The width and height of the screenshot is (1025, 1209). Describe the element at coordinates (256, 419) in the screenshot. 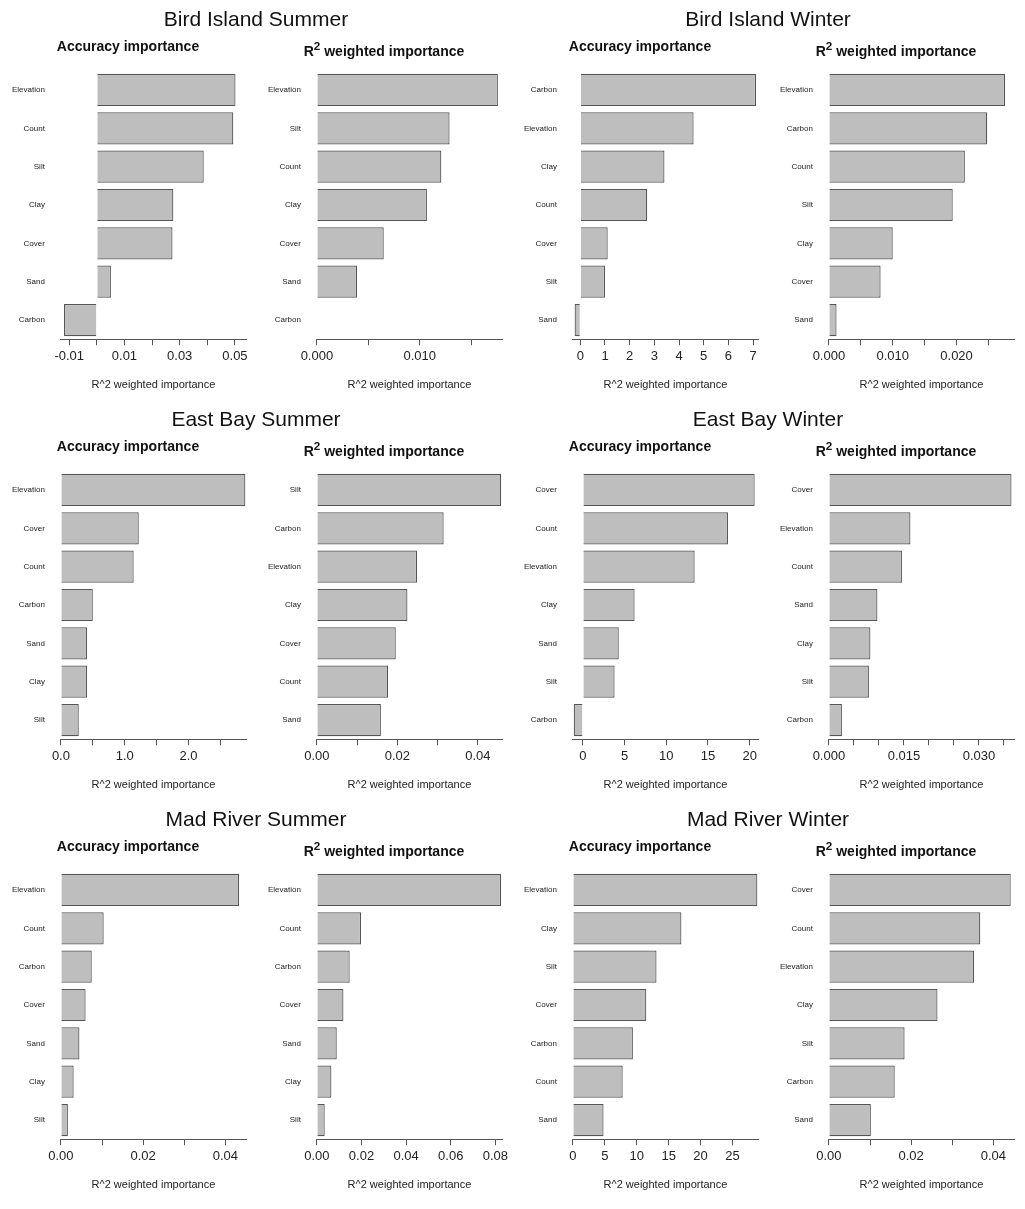

I see `text: East Bay Summer` at that location.